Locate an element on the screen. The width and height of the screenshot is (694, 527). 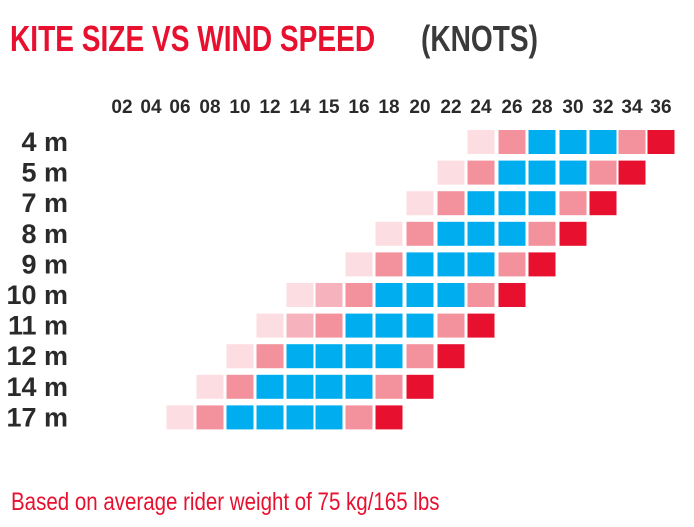
row-label: 5 m is located at coordinates (44, 173).